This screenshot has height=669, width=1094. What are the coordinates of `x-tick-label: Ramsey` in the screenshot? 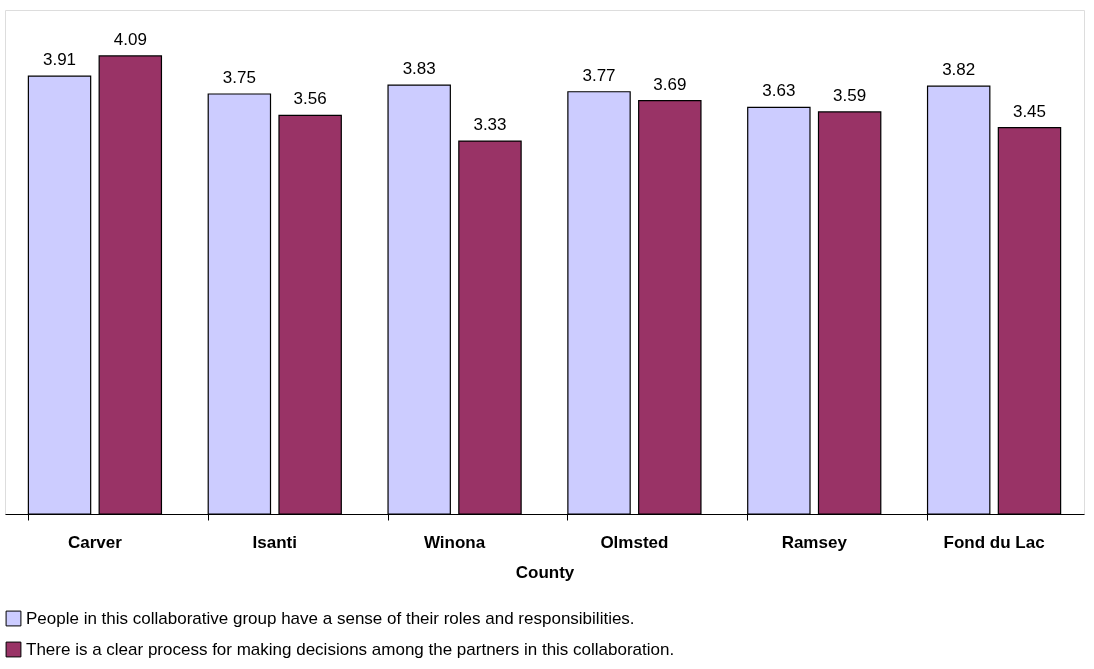 It's located at (814, 542).